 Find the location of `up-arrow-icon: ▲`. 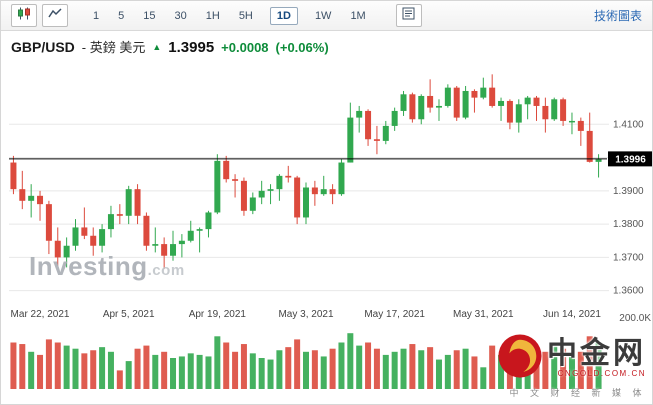

up-arrow-icon: ▲ is located at coordinates (157, 47).